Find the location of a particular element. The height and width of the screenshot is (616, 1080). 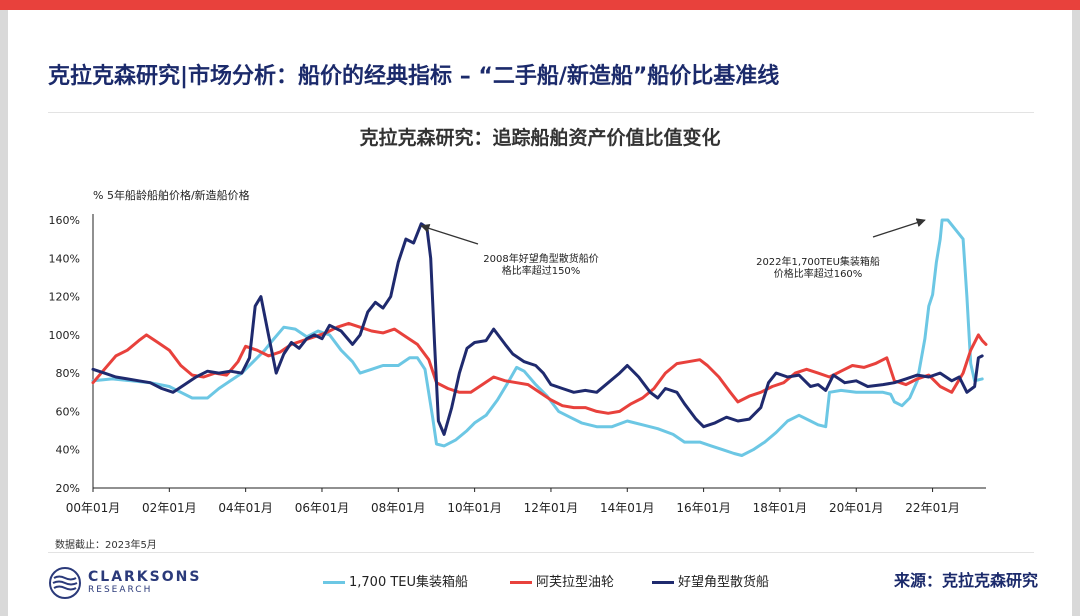

right-frame is located at coordinates (1076, 313).